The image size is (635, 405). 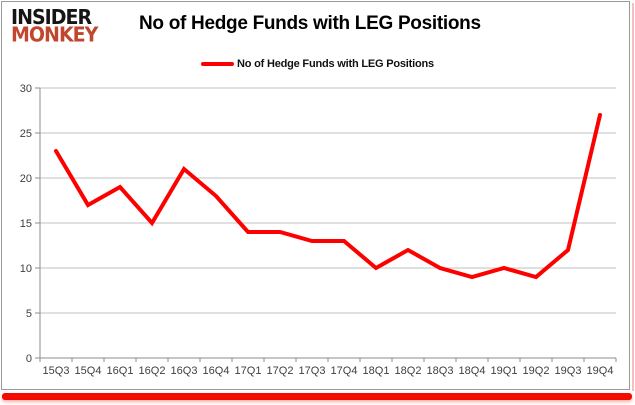 I want to click on y-tick-label: 25, so click(x=26, y=134).